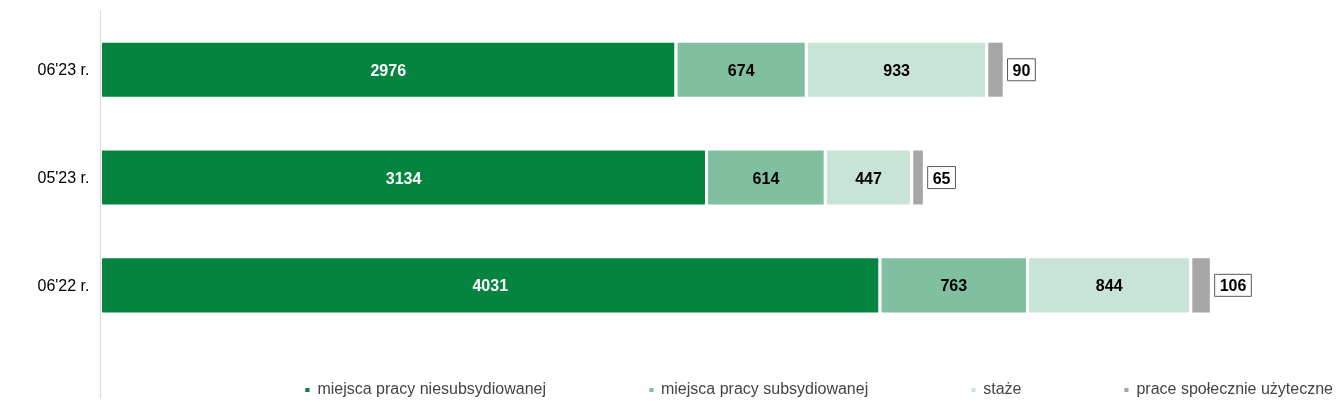  I want to click on y-tick-label: 06'23 r., so click(63, 70).